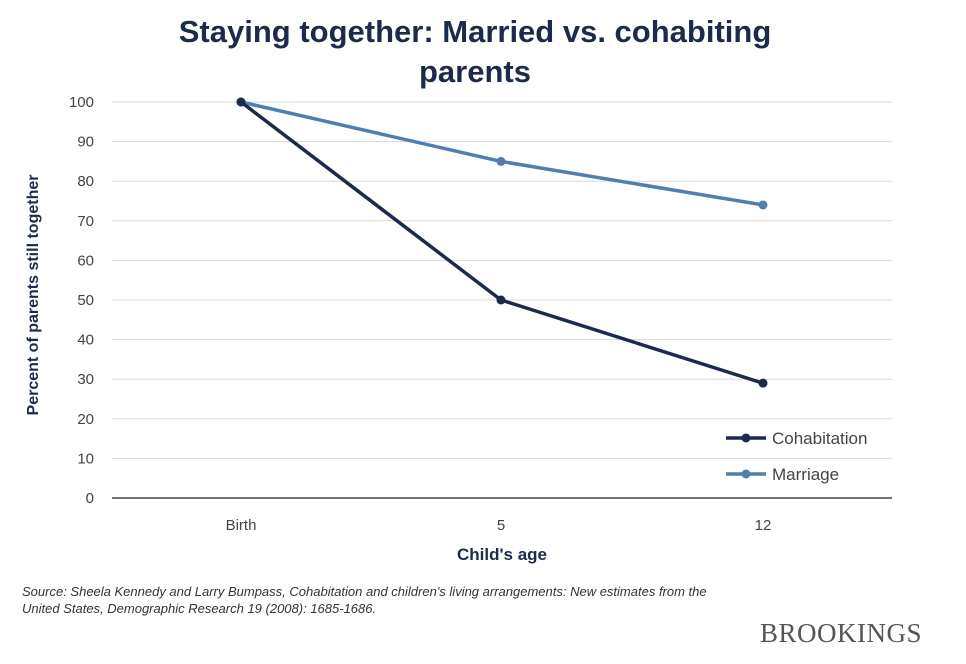 The image size is (966, 664). Describe the element at coordinates (90, 498) in the screenshot. I see `y-tick-label: 0` at that location.